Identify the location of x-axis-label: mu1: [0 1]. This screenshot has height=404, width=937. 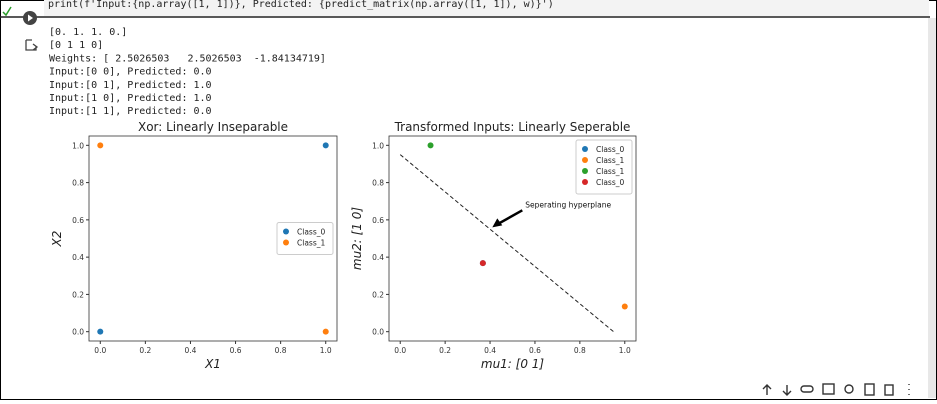
(513, 364).